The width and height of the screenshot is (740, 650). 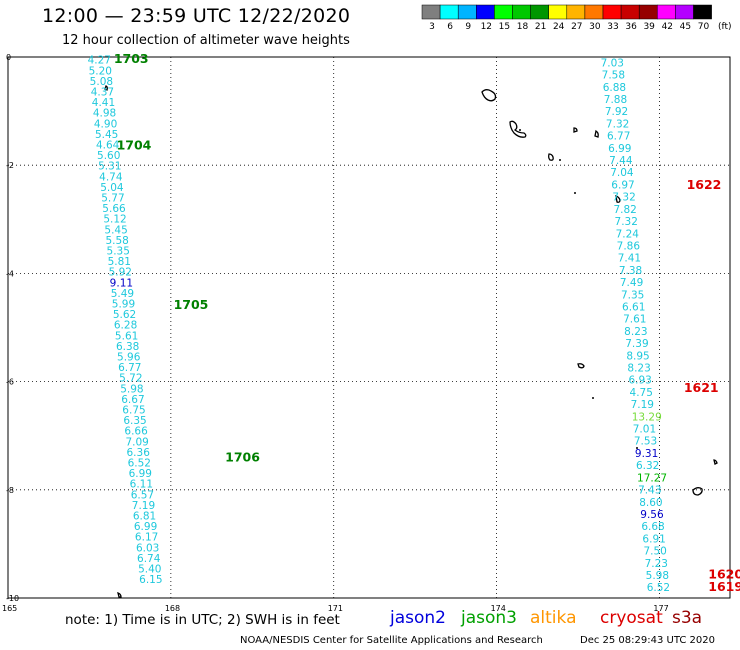 What do you see at coordinates (595, 27) in the screenshot?
I see `color-scale-label: 30` at bounding box center [595, 27].